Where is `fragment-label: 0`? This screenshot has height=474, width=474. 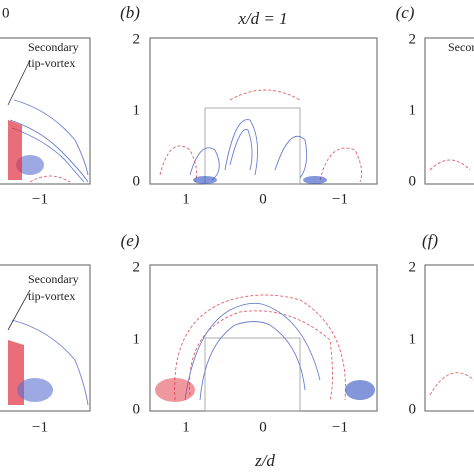
fragment-label: 0 is located at coordinates (6, 13).